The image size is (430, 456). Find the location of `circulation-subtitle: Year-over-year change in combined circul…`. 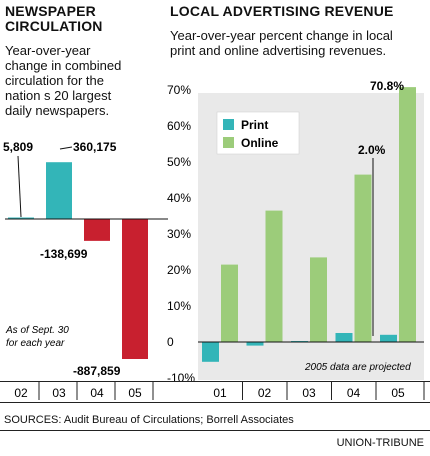

circulation-subtitle: Year-over-year change in combined circul… is located at coordinates (63, 80).